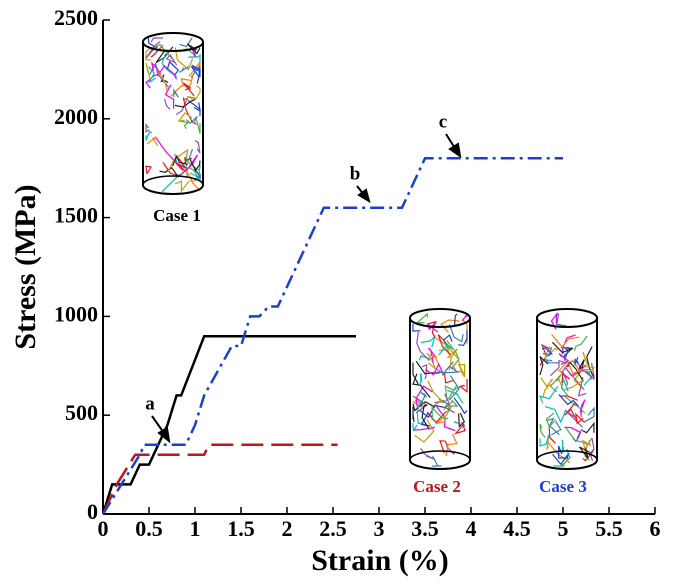  I want to click on annotation: b, so click(355, 173).